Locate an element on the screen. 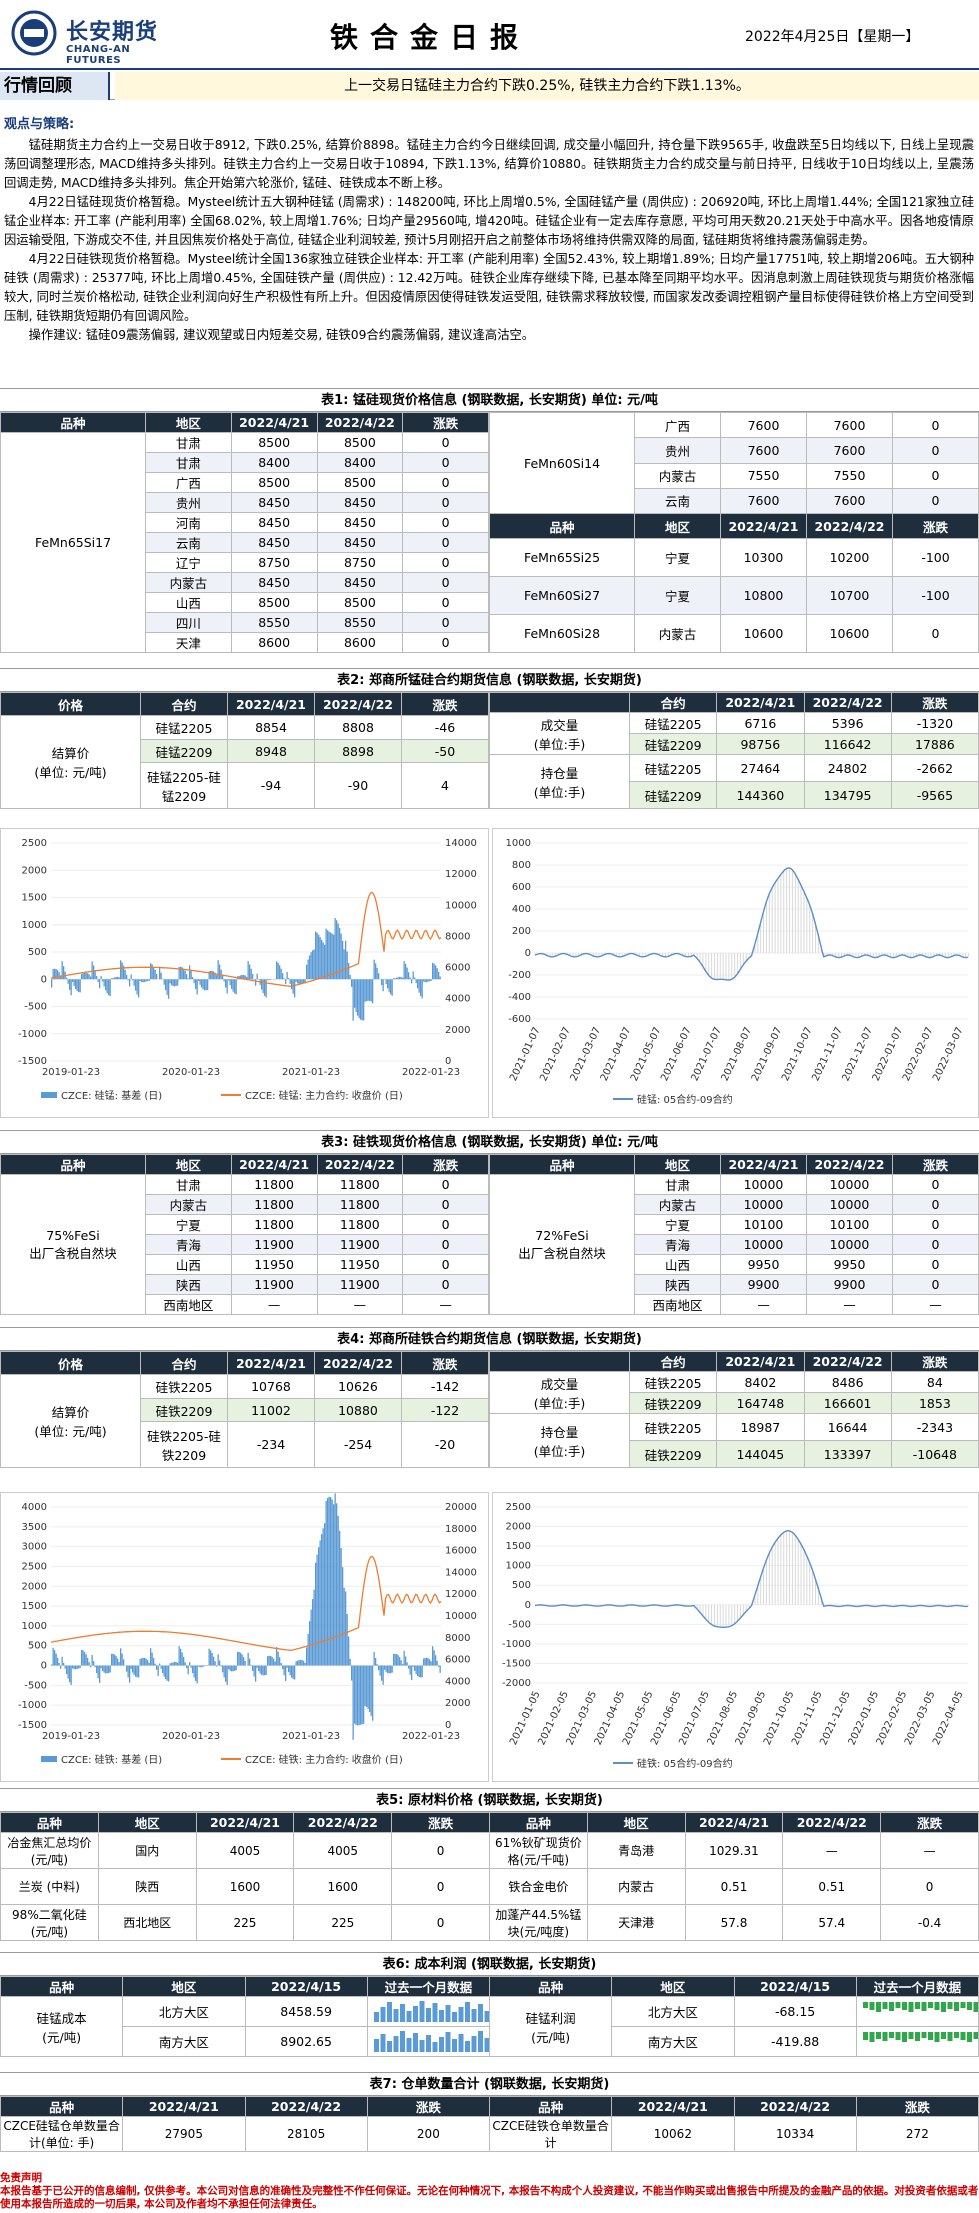  table-cell: -46 is located at coordinates (445, 727).